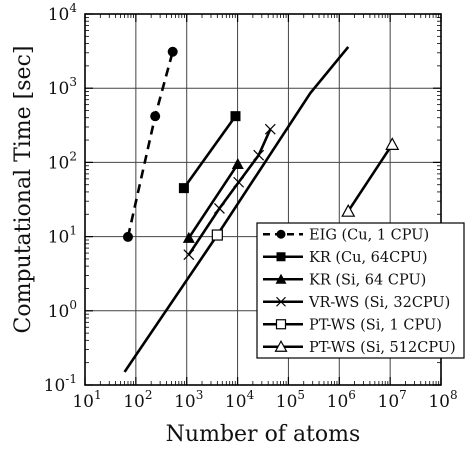  I want to click on x-tick-label: 10¹, so click(86, 400).